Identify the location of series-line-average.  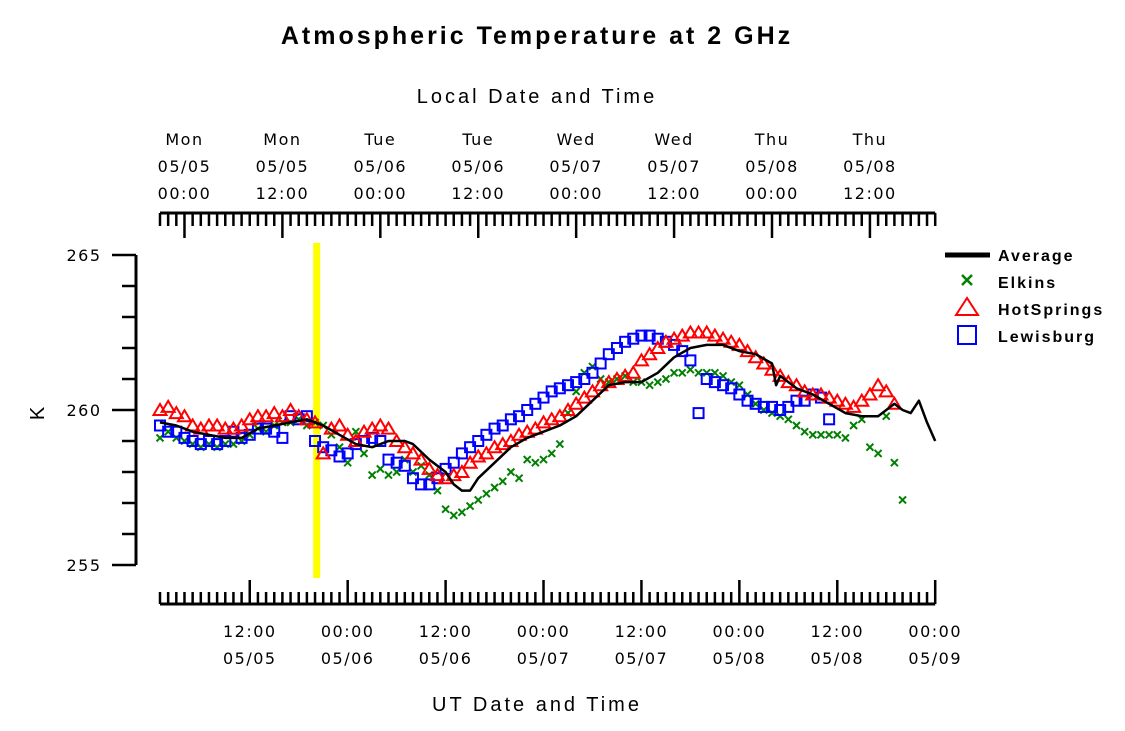
(548, 417).